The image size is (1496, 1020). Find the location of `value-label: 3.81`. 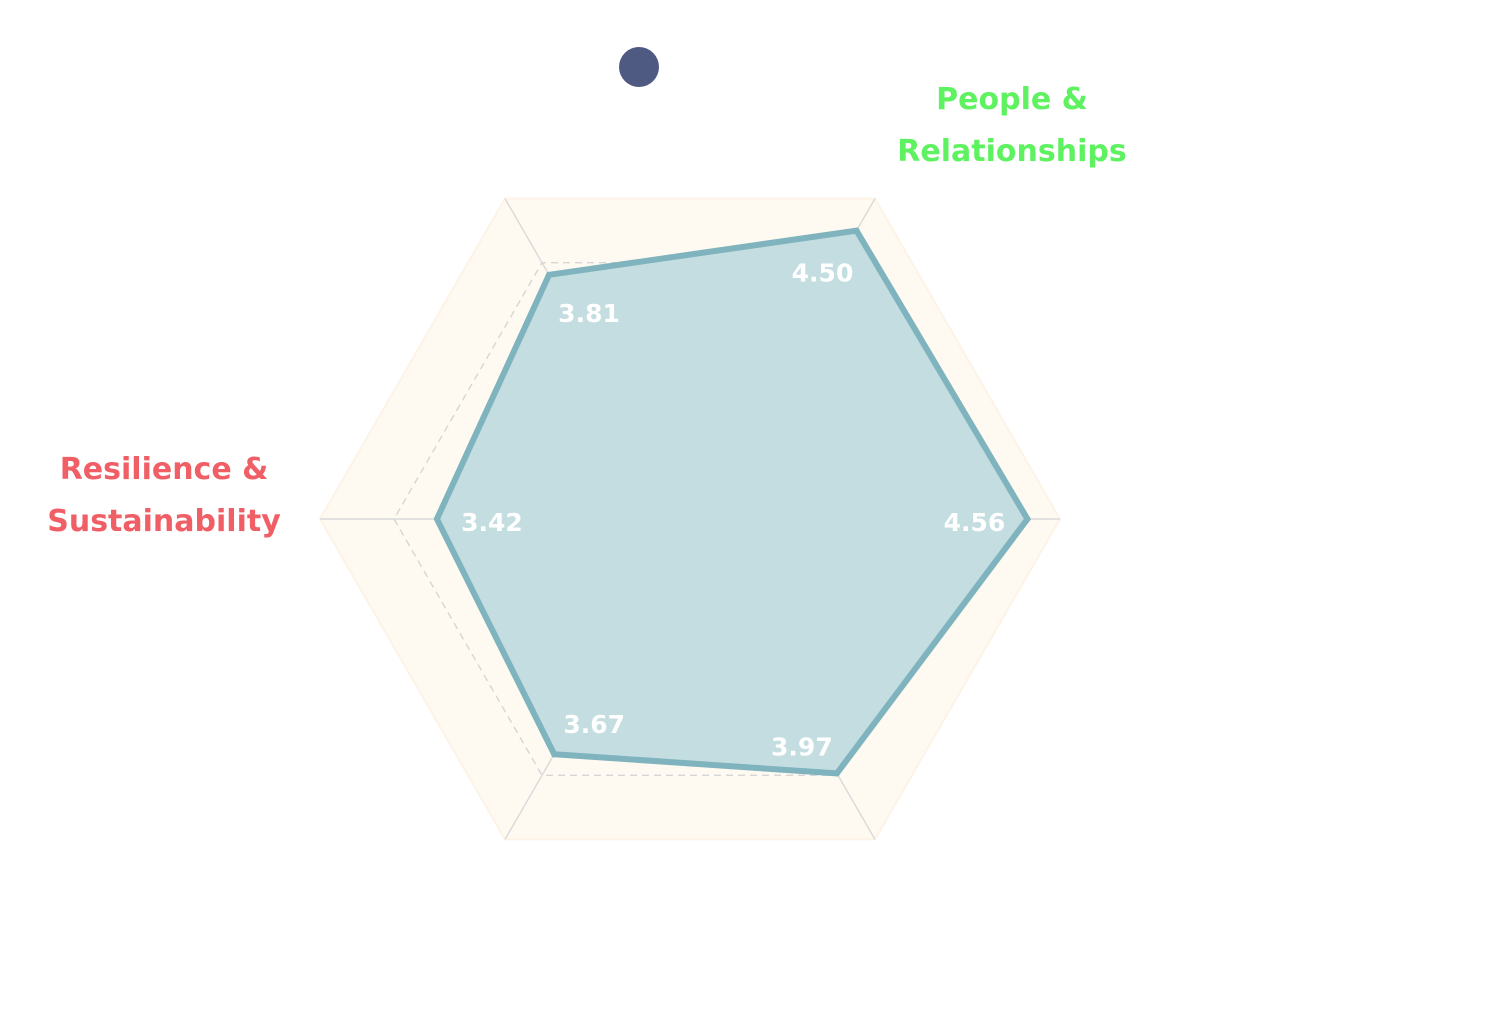

value-label: 3.81 is located at coordinates (589, 313).